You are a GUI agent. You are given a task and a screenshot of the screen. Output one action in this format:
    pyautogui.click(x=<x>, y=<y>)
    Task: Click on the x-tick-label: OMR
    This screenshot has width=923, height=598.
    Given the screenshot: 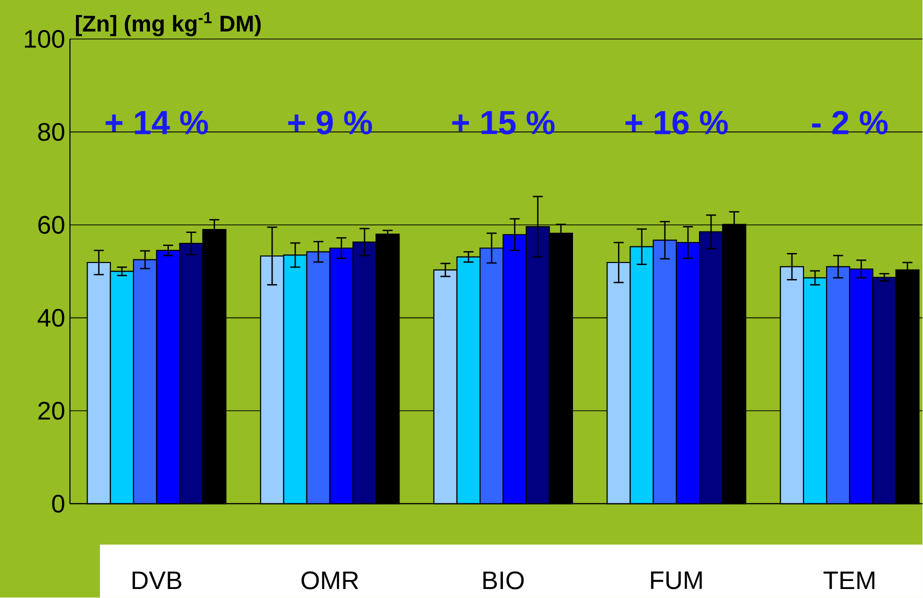 What is the action you would take?
    pyautogui.click(x=330, y=581)
    